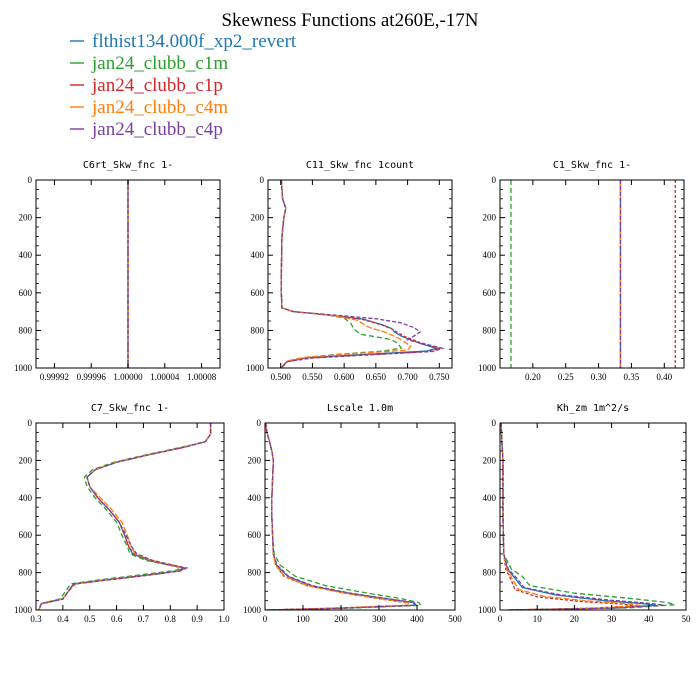 Image resolution: width=700 pixels, height=700 pixels. I want to click on panel-title: C1_Skw_fnc 1-, so click(592, 165).